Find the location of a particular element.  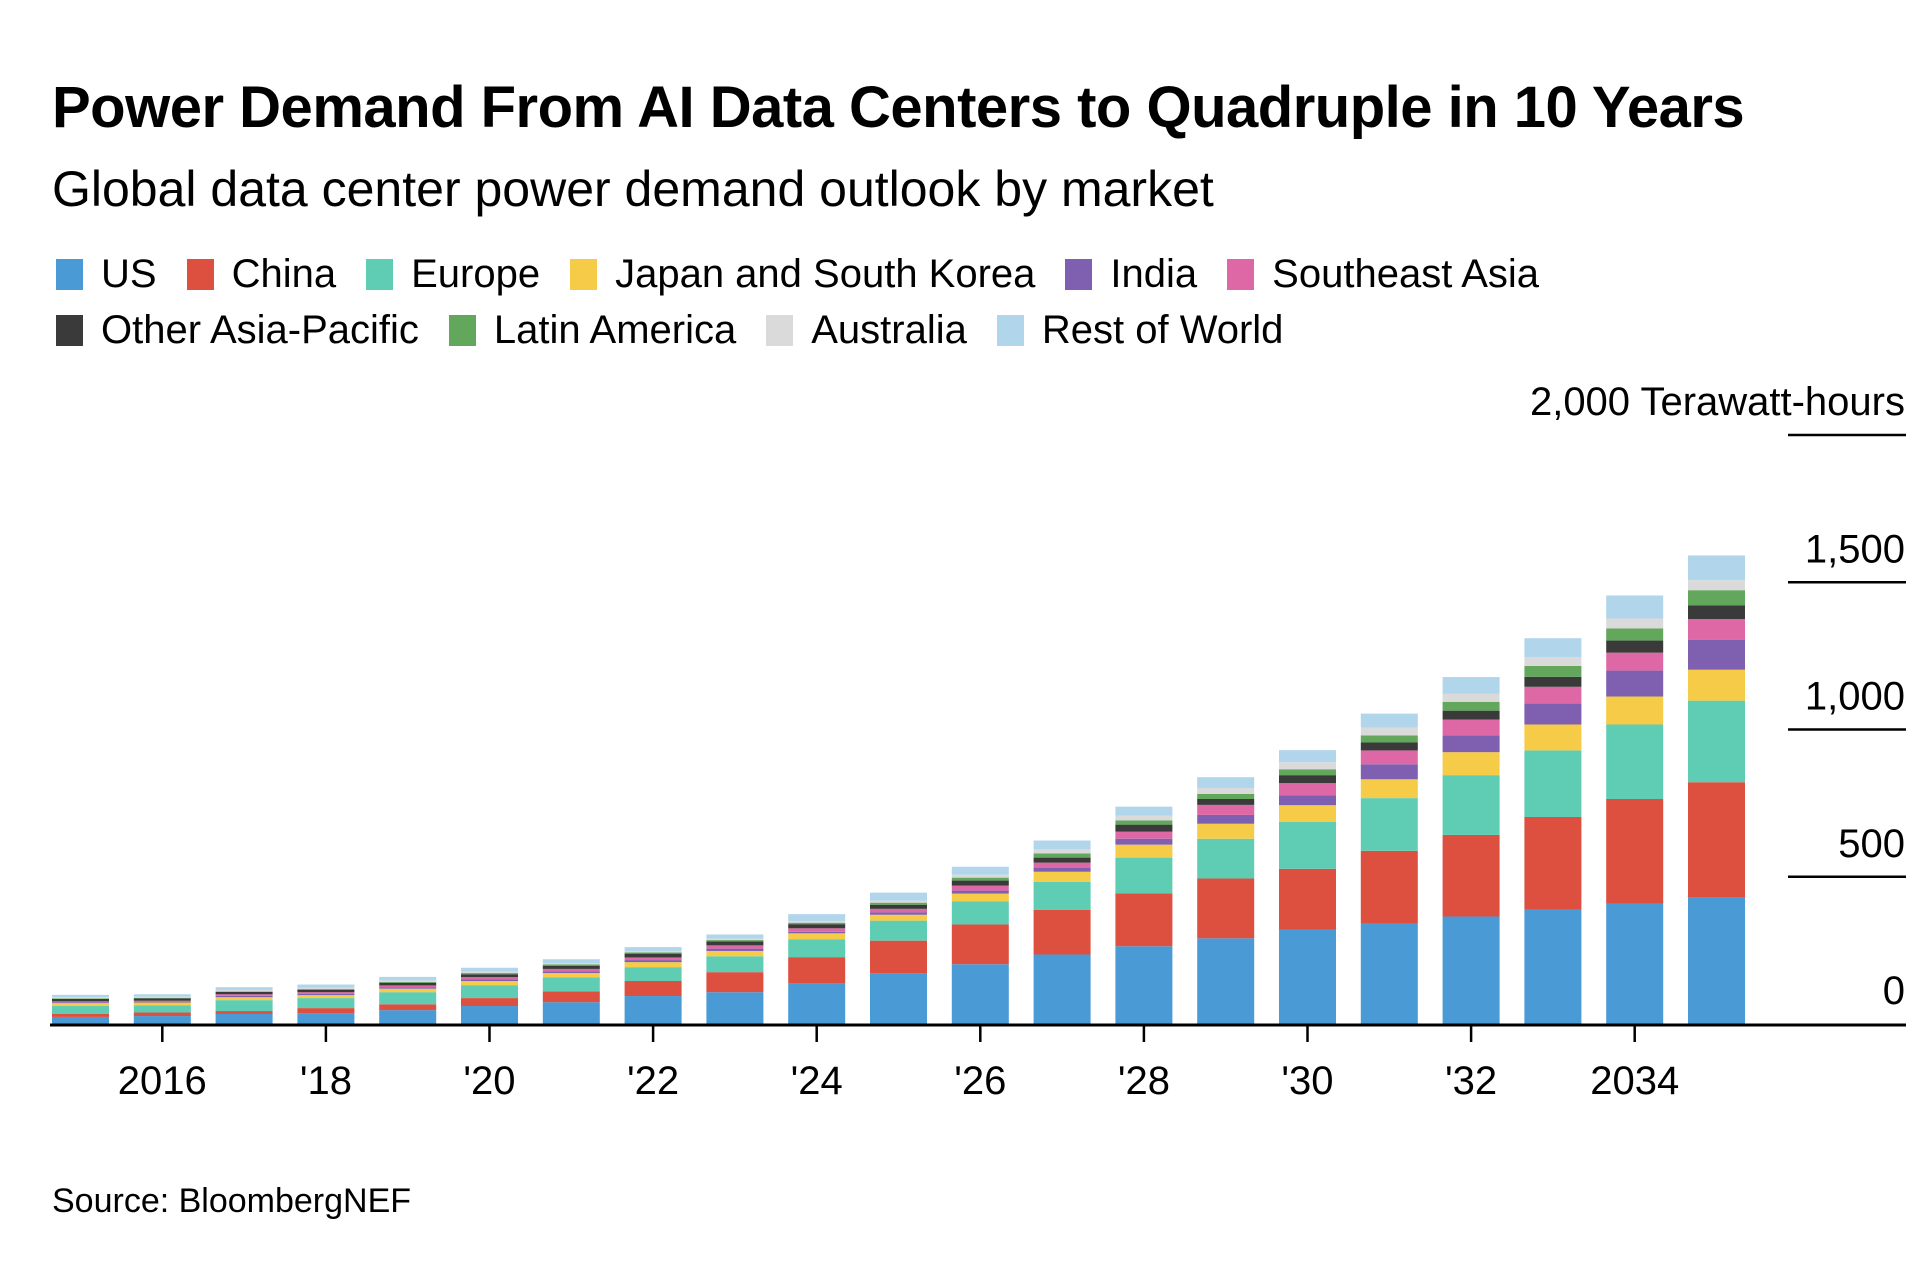

bar-segment-latin-america-2020 is located at coordinates (489, 974).